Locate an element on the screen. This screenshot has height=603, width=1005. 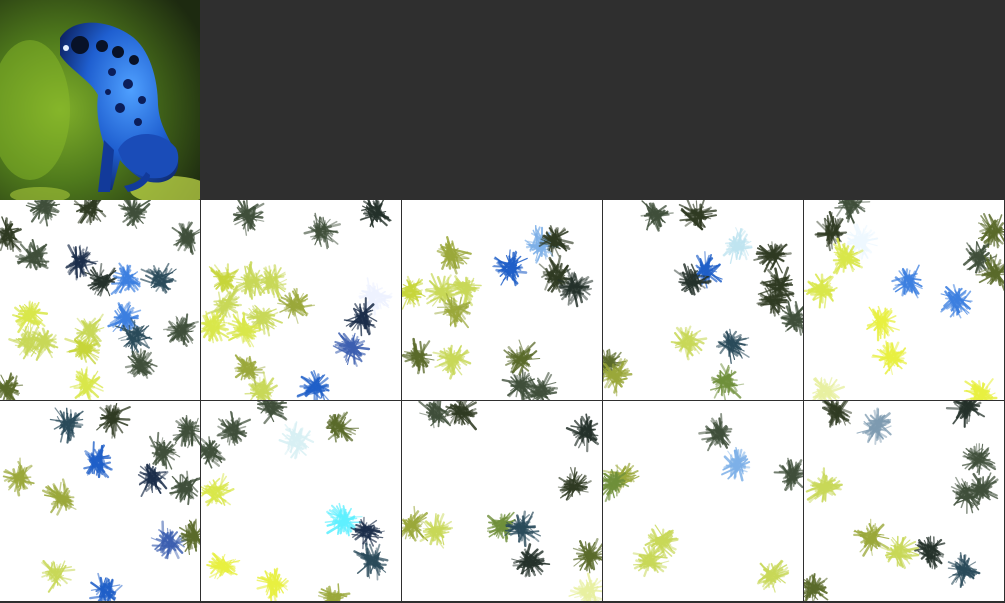
reference-image is located at coordinates (100, 100).